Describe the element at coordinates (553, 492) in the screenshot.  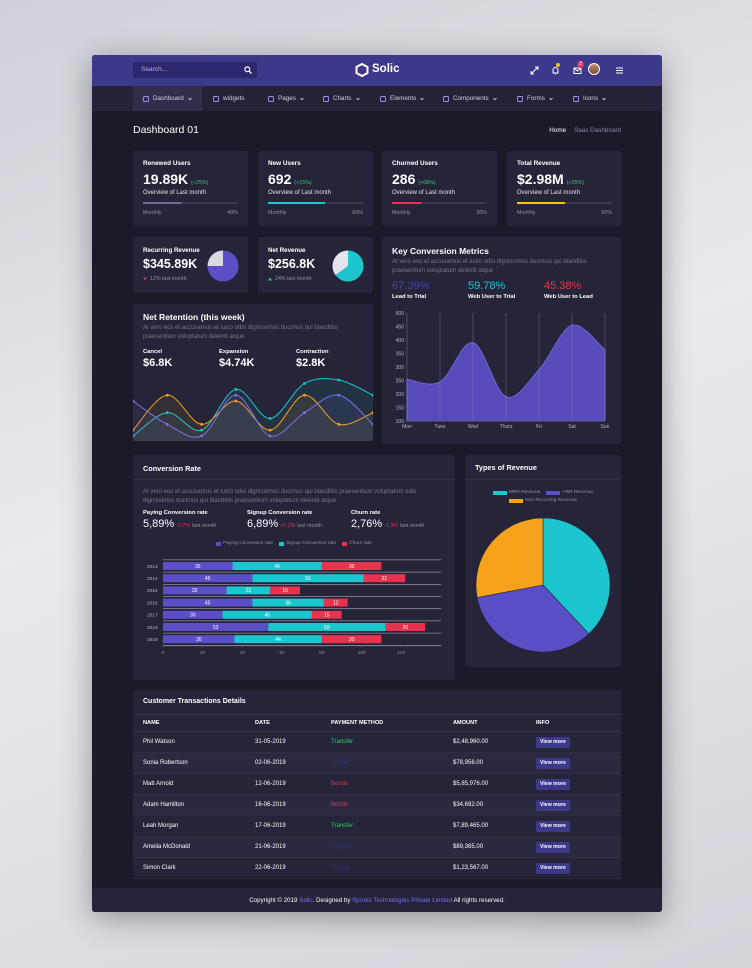
I see `legend-swatch` at that location.